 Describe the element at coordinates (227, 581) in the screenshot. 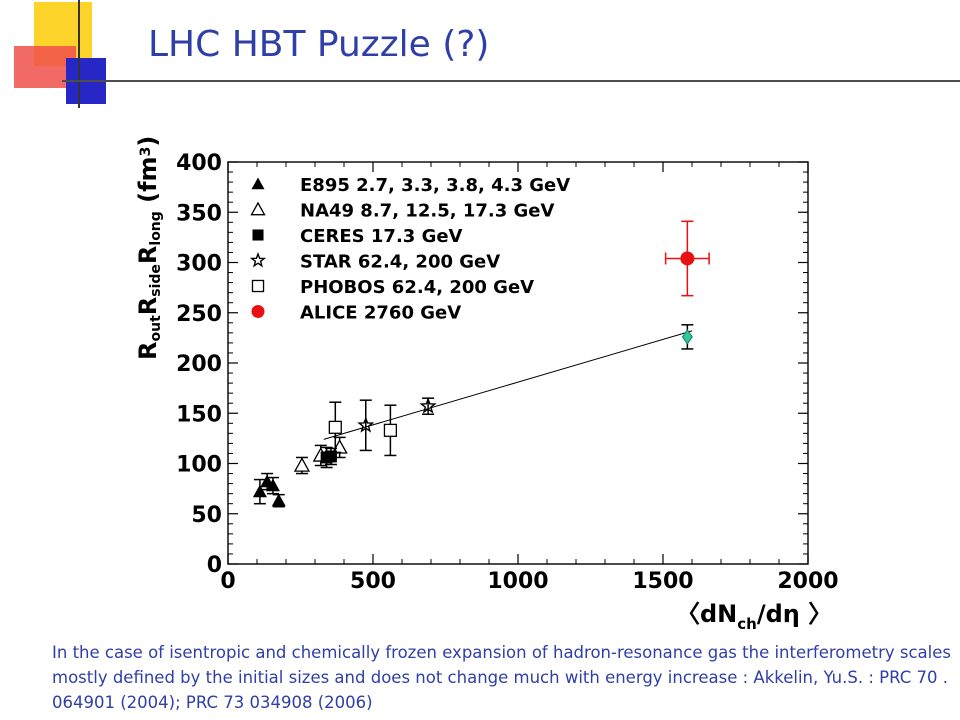

I see `x-tick-label: 0` at that location.